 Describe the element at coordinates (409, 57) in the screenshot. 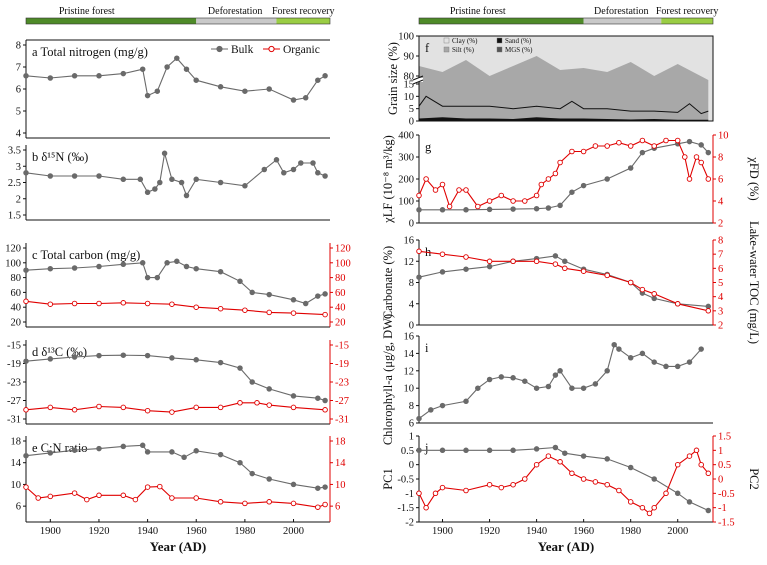

I see `panel-f-ytick-label-5: 90` at that location.